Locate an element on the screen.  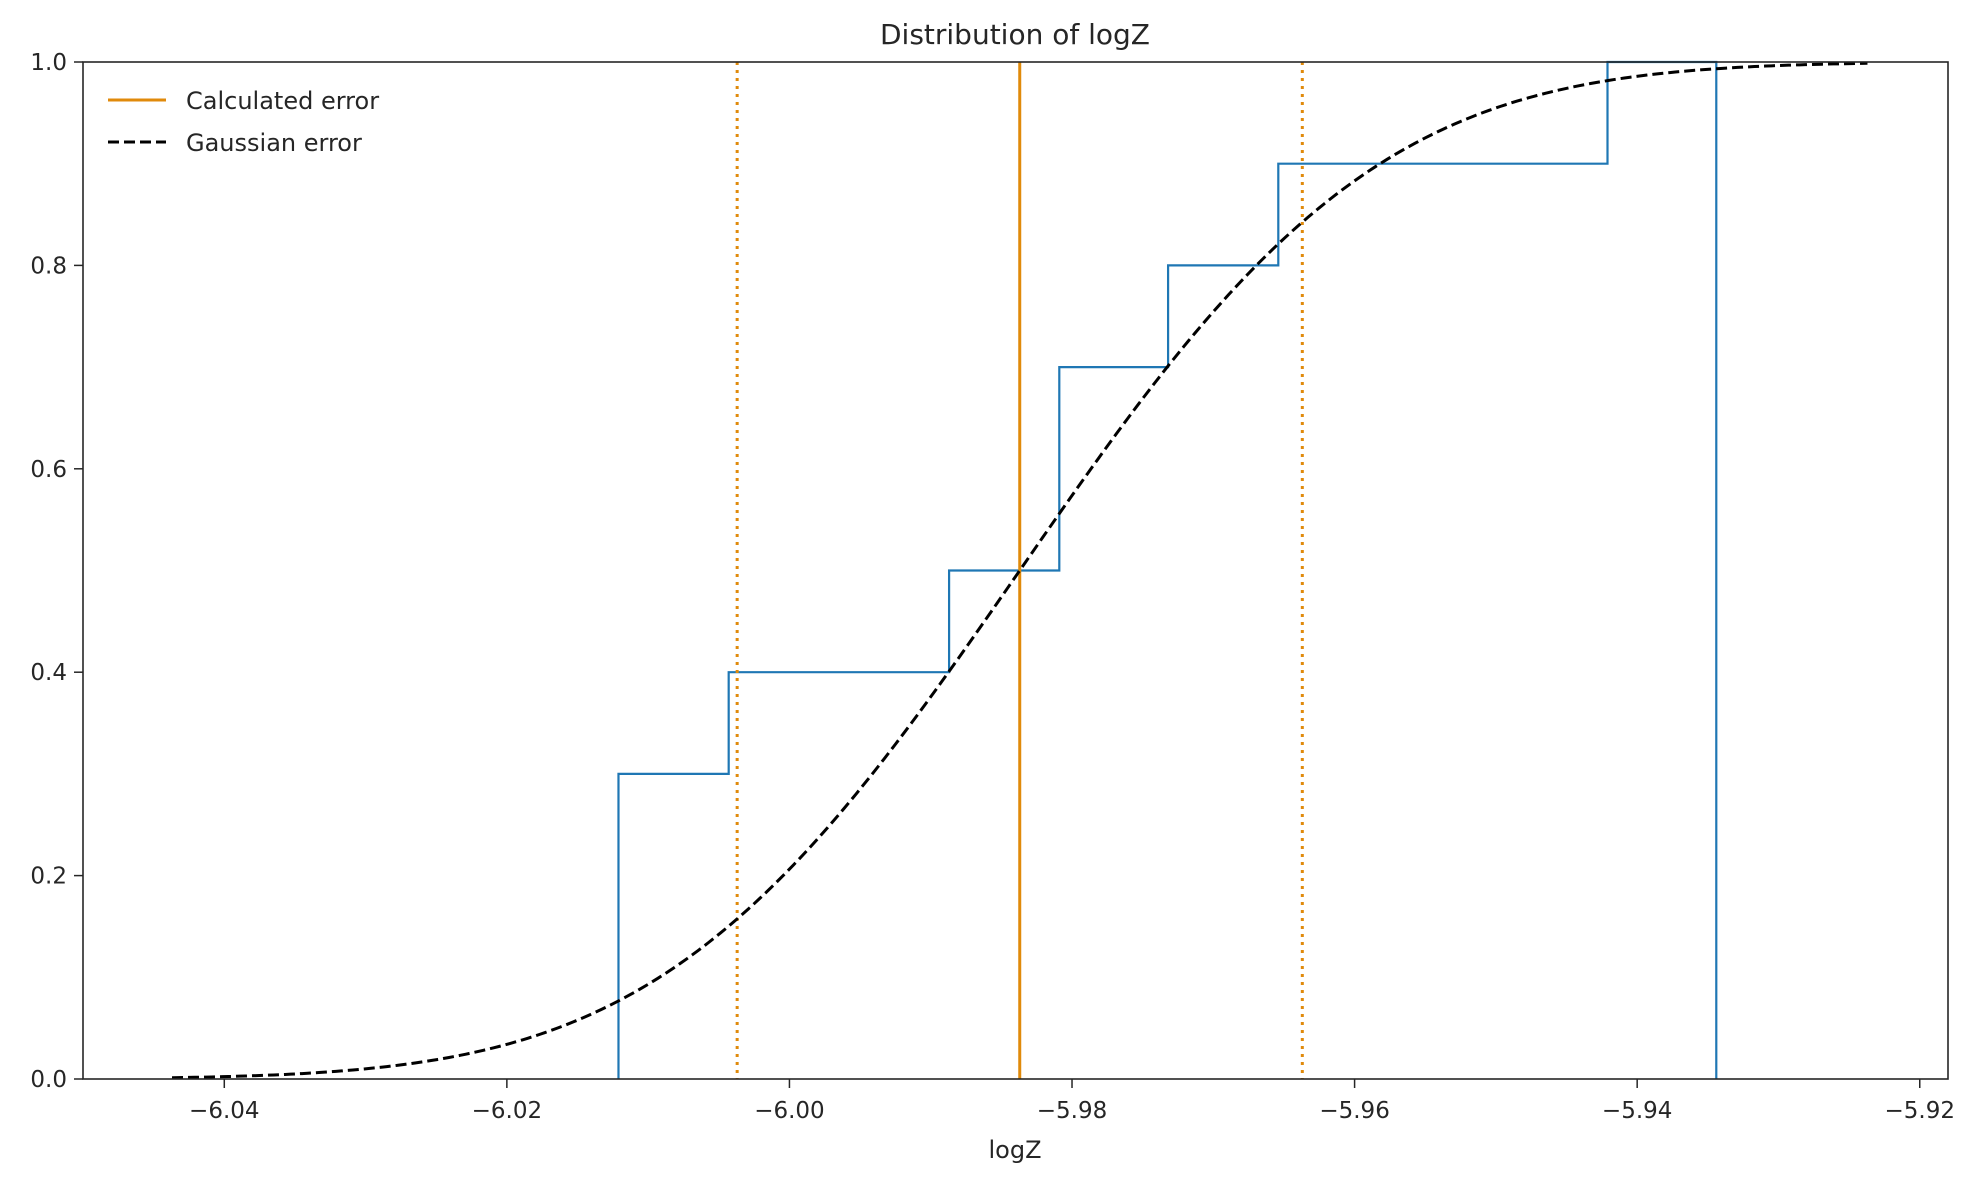
x-tick-label: −5.98 is located at coordinates (1072, 1111).